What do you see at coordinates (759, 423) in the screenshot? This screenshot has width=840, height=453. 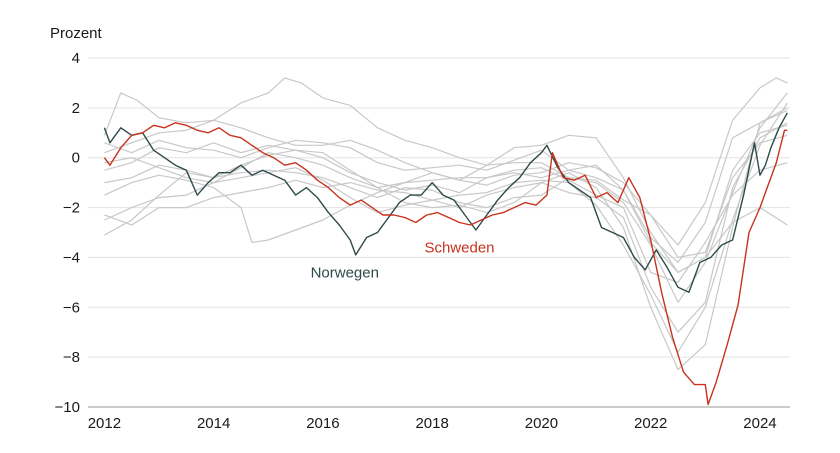 I see `x-tick-label: 2024` at bounding box center [759, 423].